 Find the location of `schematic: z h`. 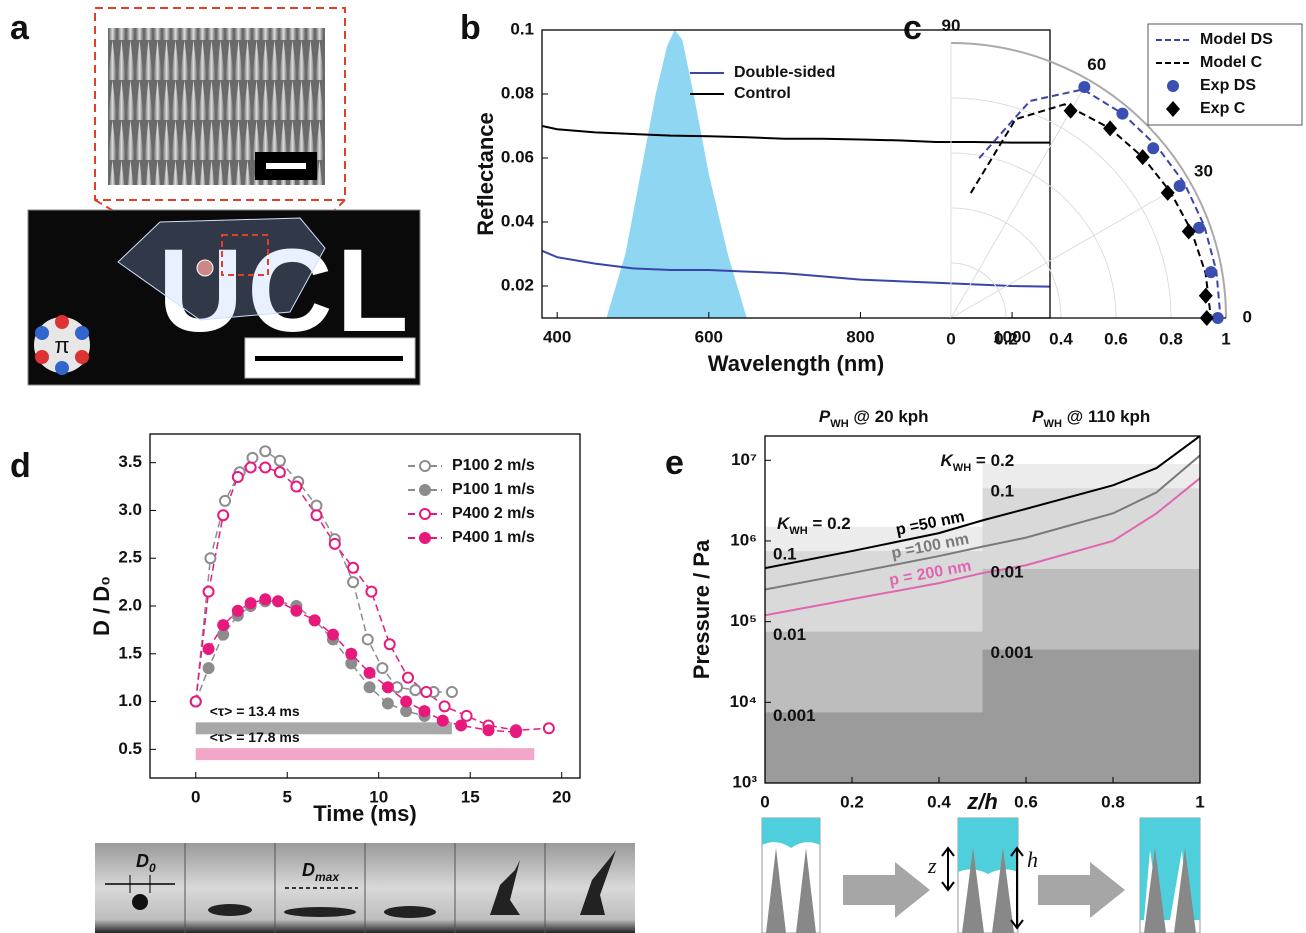

schematic: z h is located at coordinates (981, 875).